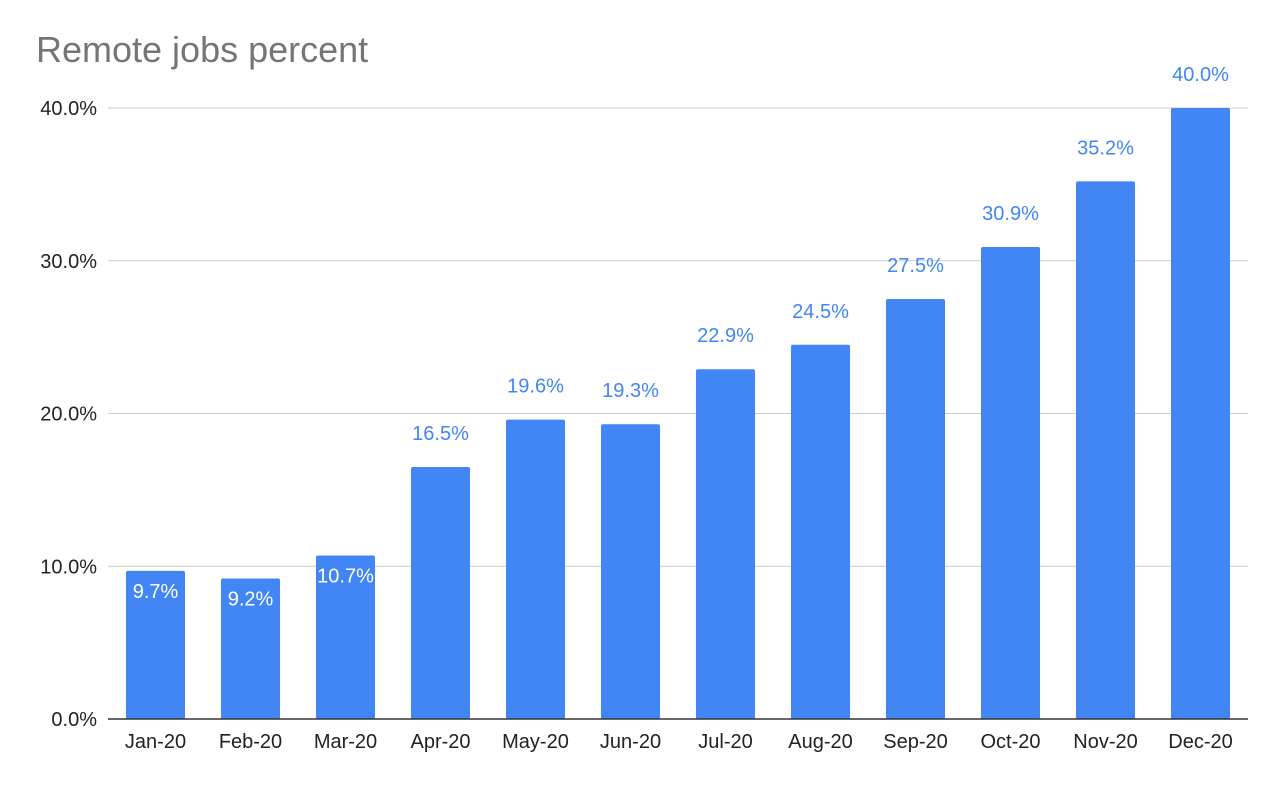 Image resolution: width=1280 pixels, height=785 pixels. Describe the element at coordinates (535, 387) in the screenshot. I see `data-label: 19.6%` at that location.